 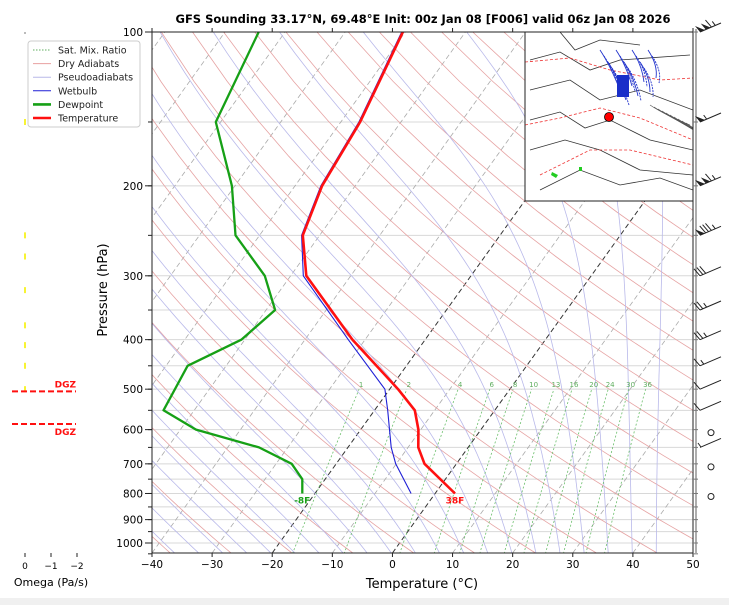 What do you see at coordinates (593, 385) in the screenshot?
I see `mixing-ratio-label: 20` at bounding box center [593, 385].